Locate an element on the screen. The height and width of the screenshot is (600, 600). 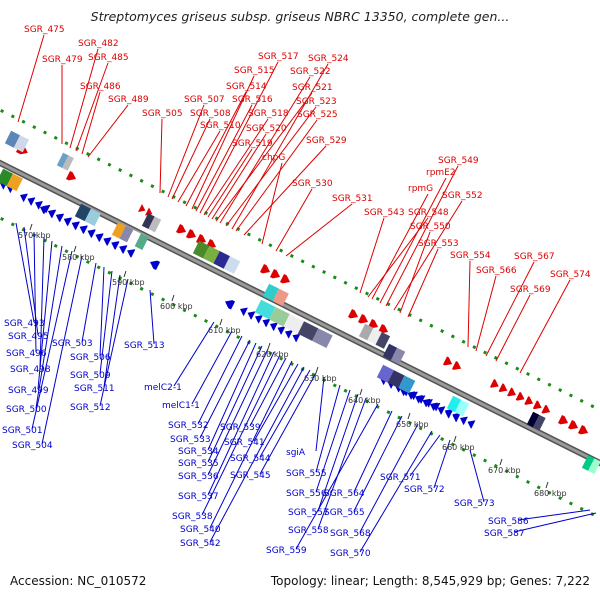
reverse-gene-2-5-shape is located at coordinates (83, 229).